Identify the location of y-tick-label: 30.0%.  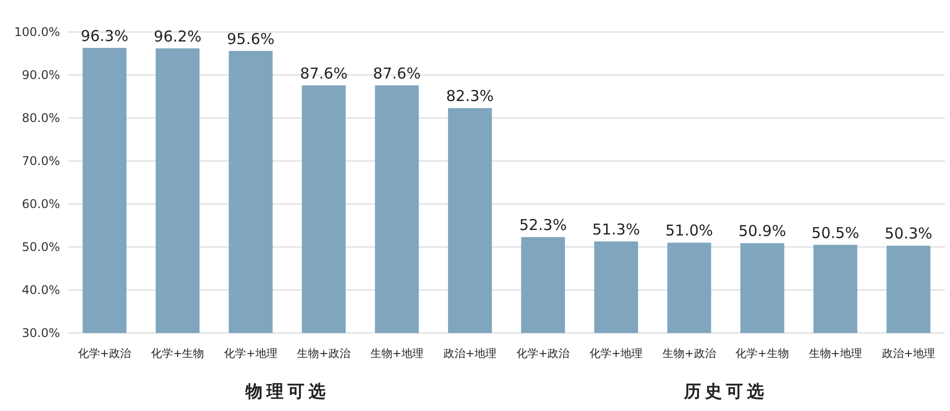
(41, 333).